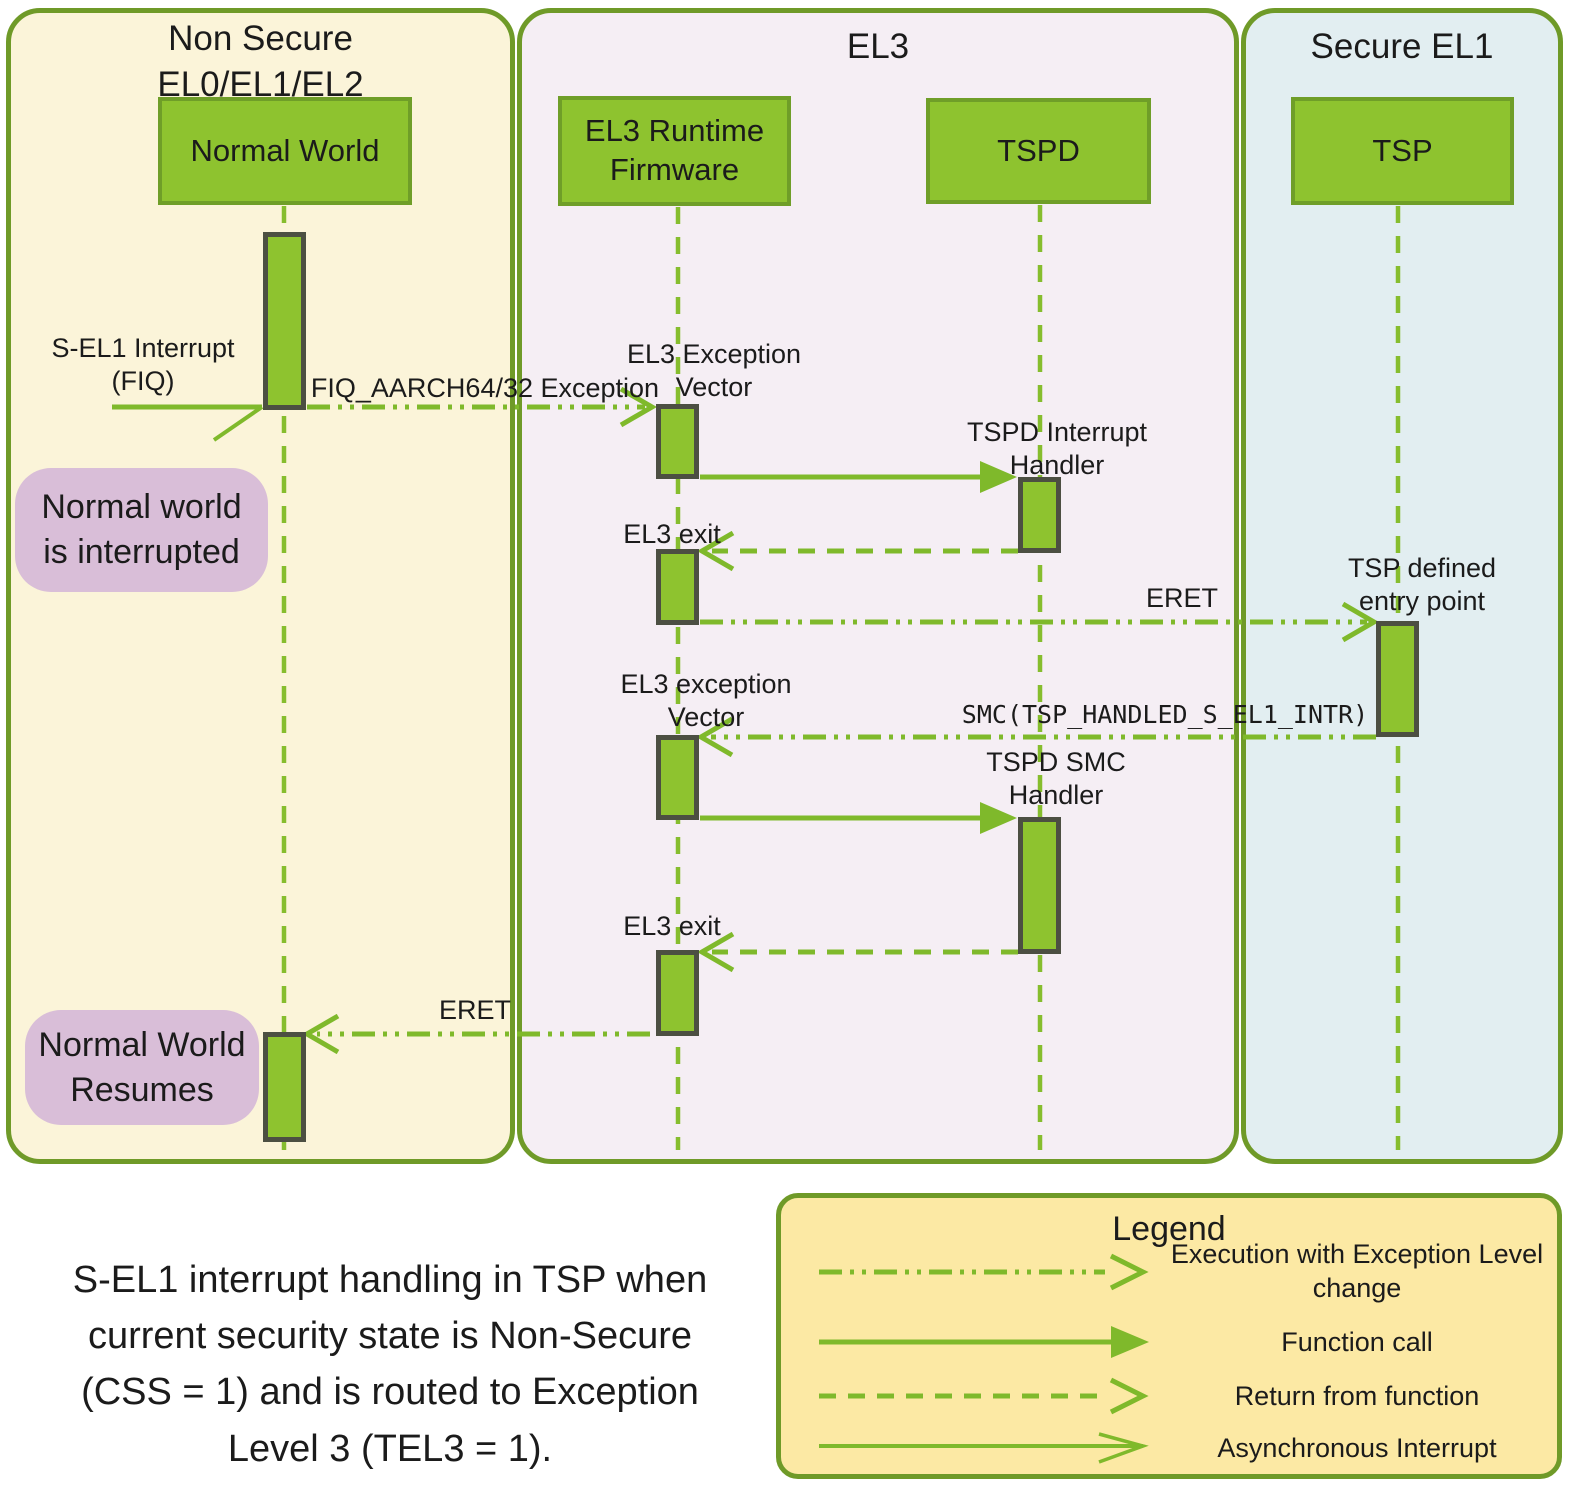 This screenshot has width=1570, height=1490. What do you see at coordinates (858, 477) in the screenshot?
I see `arrow-call-tspd-interrupt-handler` at bounding box center [858, 477].